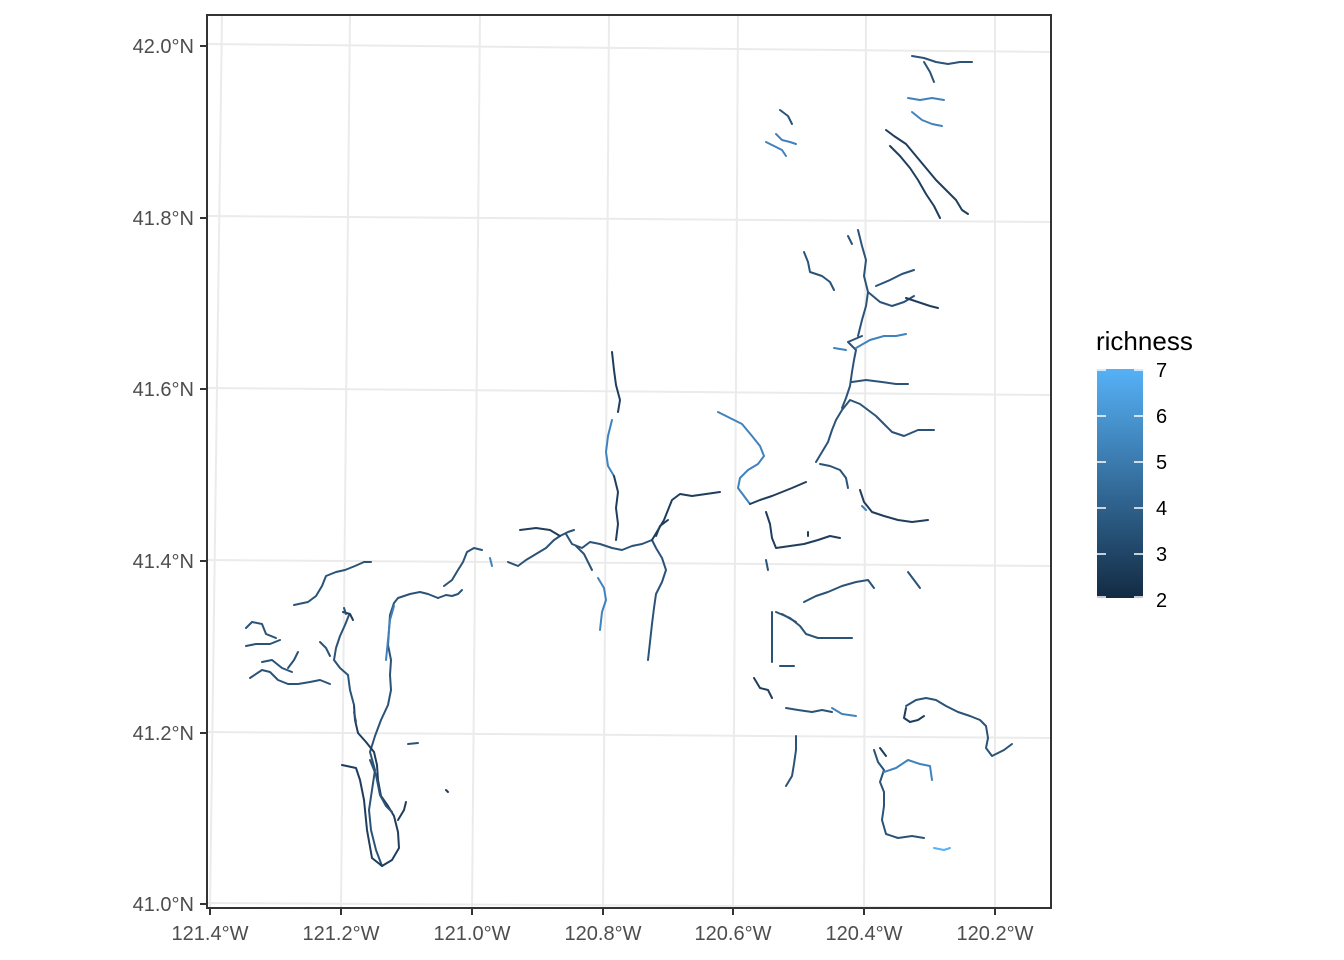 Image resolution: width=1344 pixels, height=960 pixels. What do you see at coordinates (163, 219) in the screenshot?
I see `y-tick-label: 41.8°N` at bounding box center [163, 219].